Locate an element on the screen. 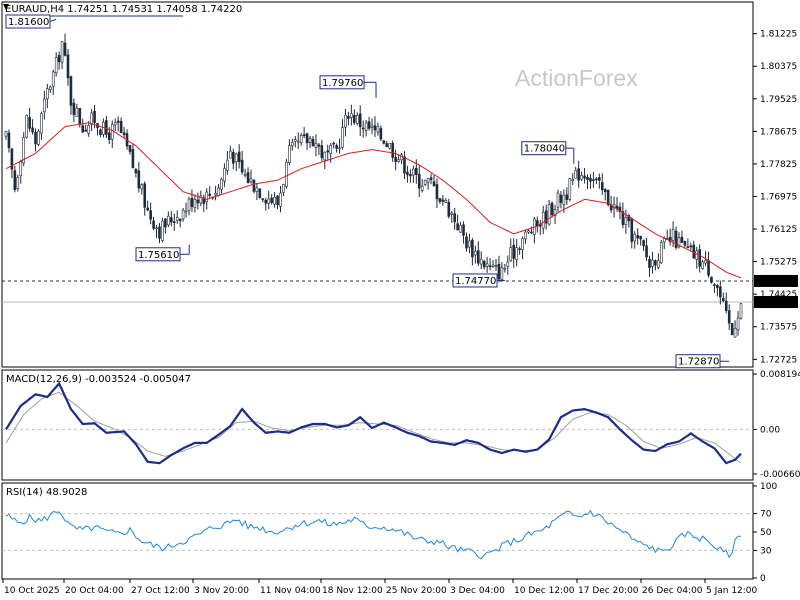  annotation-label: 1.81600 is located at coordinates (28, 22).